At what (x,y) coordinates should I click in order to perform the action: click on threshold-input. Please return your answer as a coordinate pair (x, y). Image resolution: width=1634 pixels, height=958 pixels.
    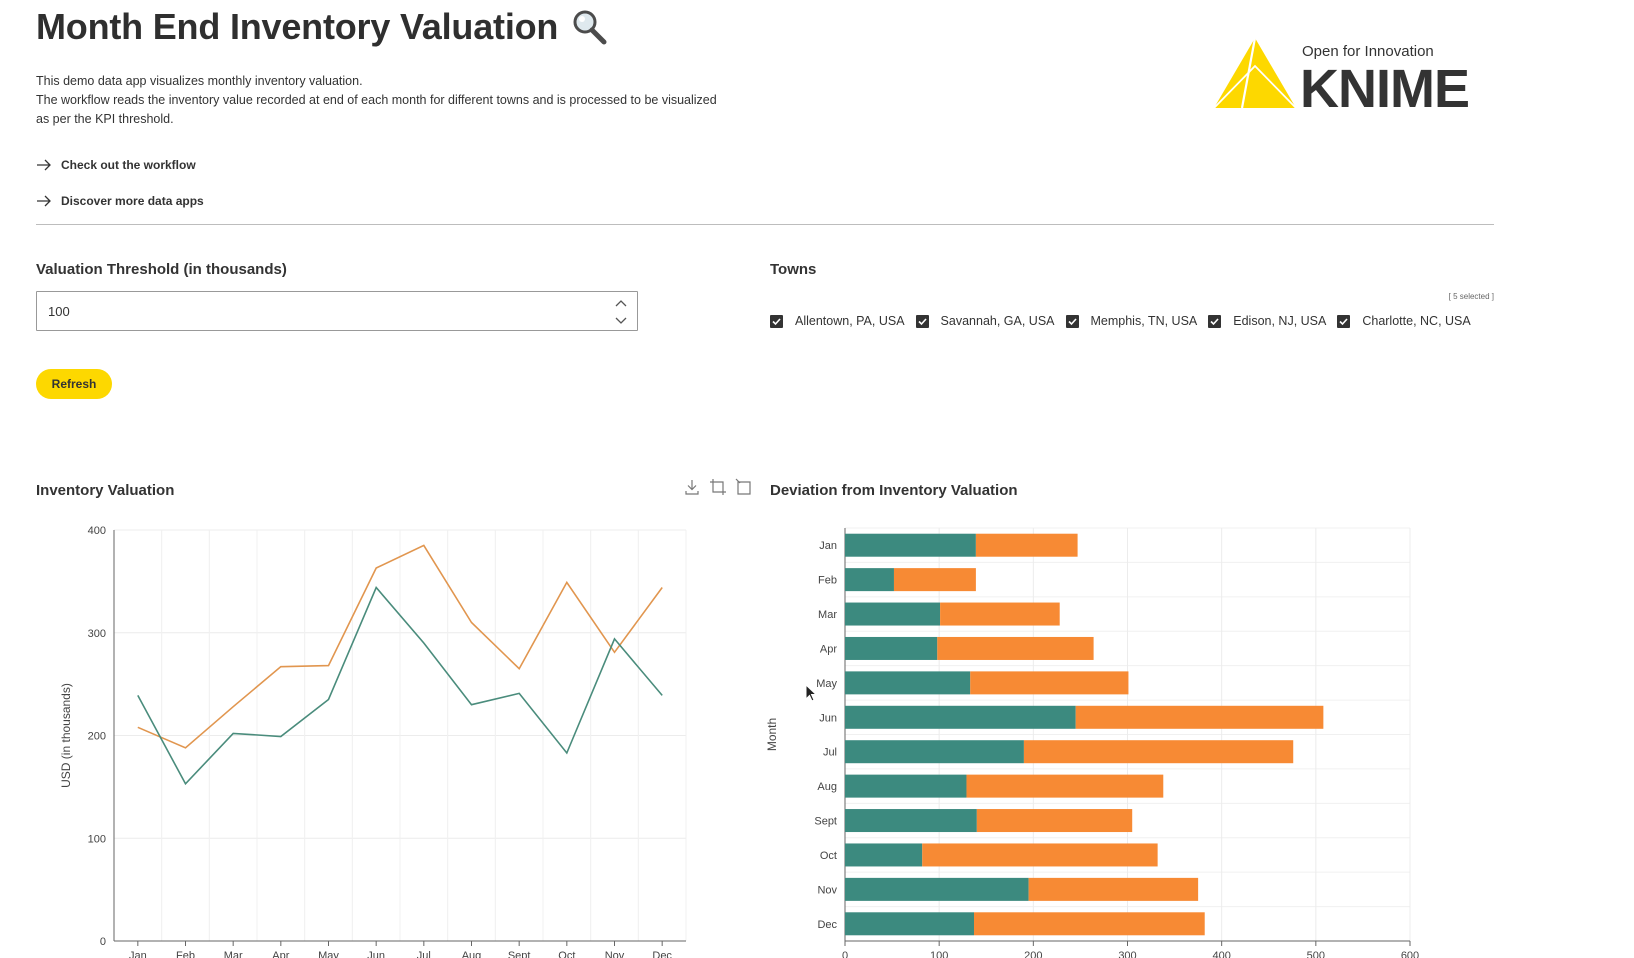
    Looking at the image, I should click on (307, 311).